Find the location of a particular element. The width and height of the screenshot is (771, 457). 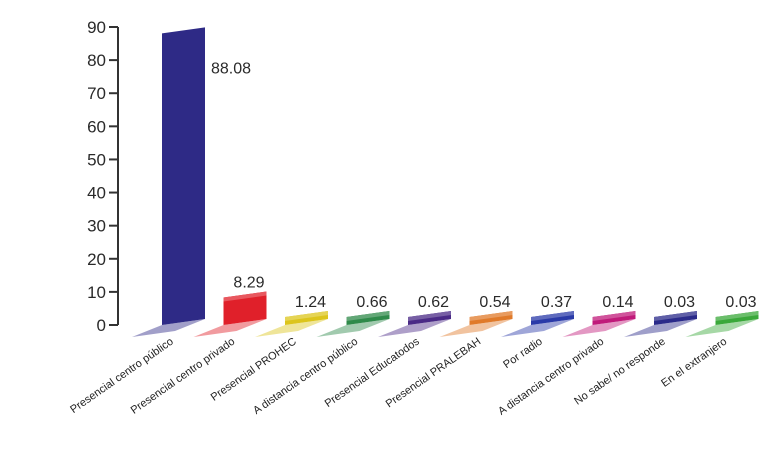

y-tick-label: 60 is located at coordinates (96, 126).